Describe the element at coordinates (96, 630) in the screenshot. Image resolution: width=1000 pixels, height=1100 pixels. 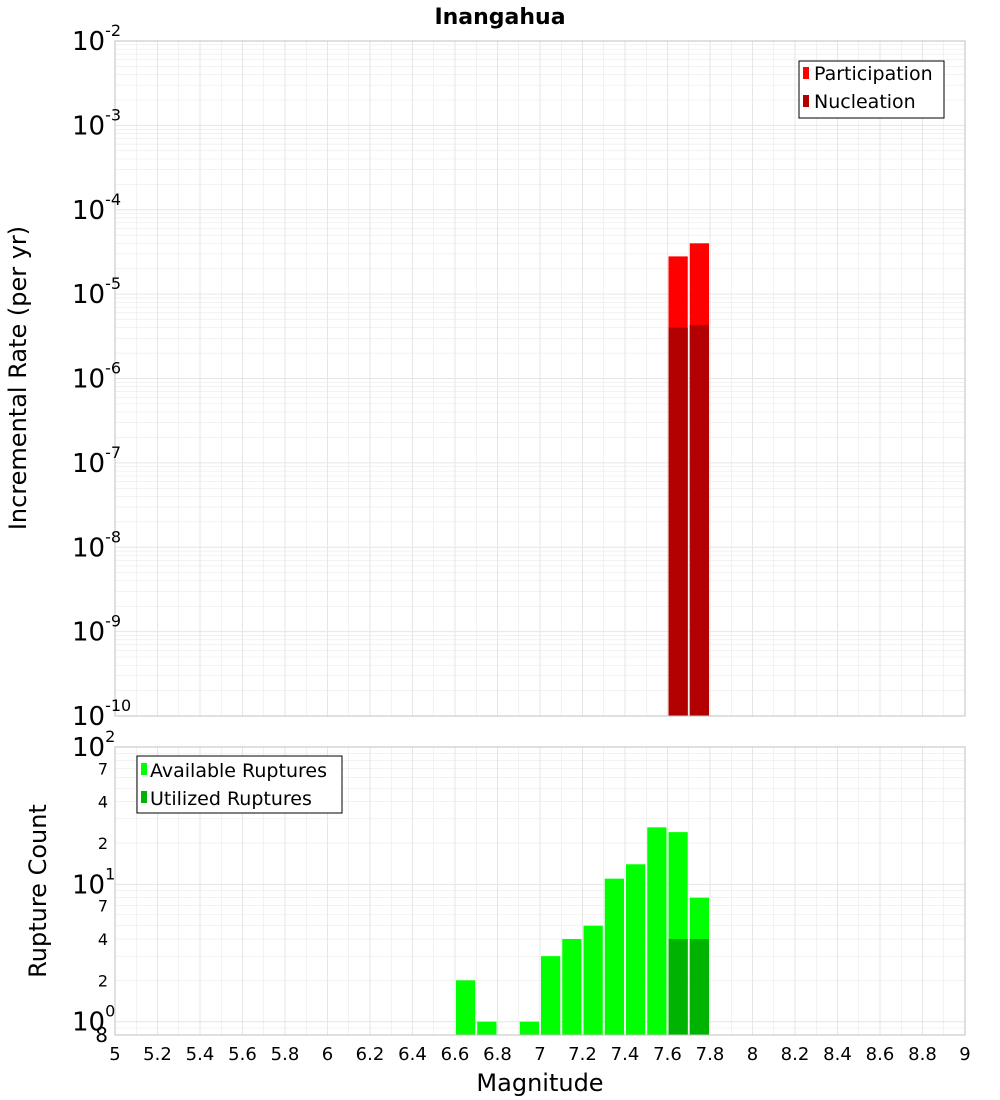
I see `y-tick-label: 10⁻⁹` at that location.